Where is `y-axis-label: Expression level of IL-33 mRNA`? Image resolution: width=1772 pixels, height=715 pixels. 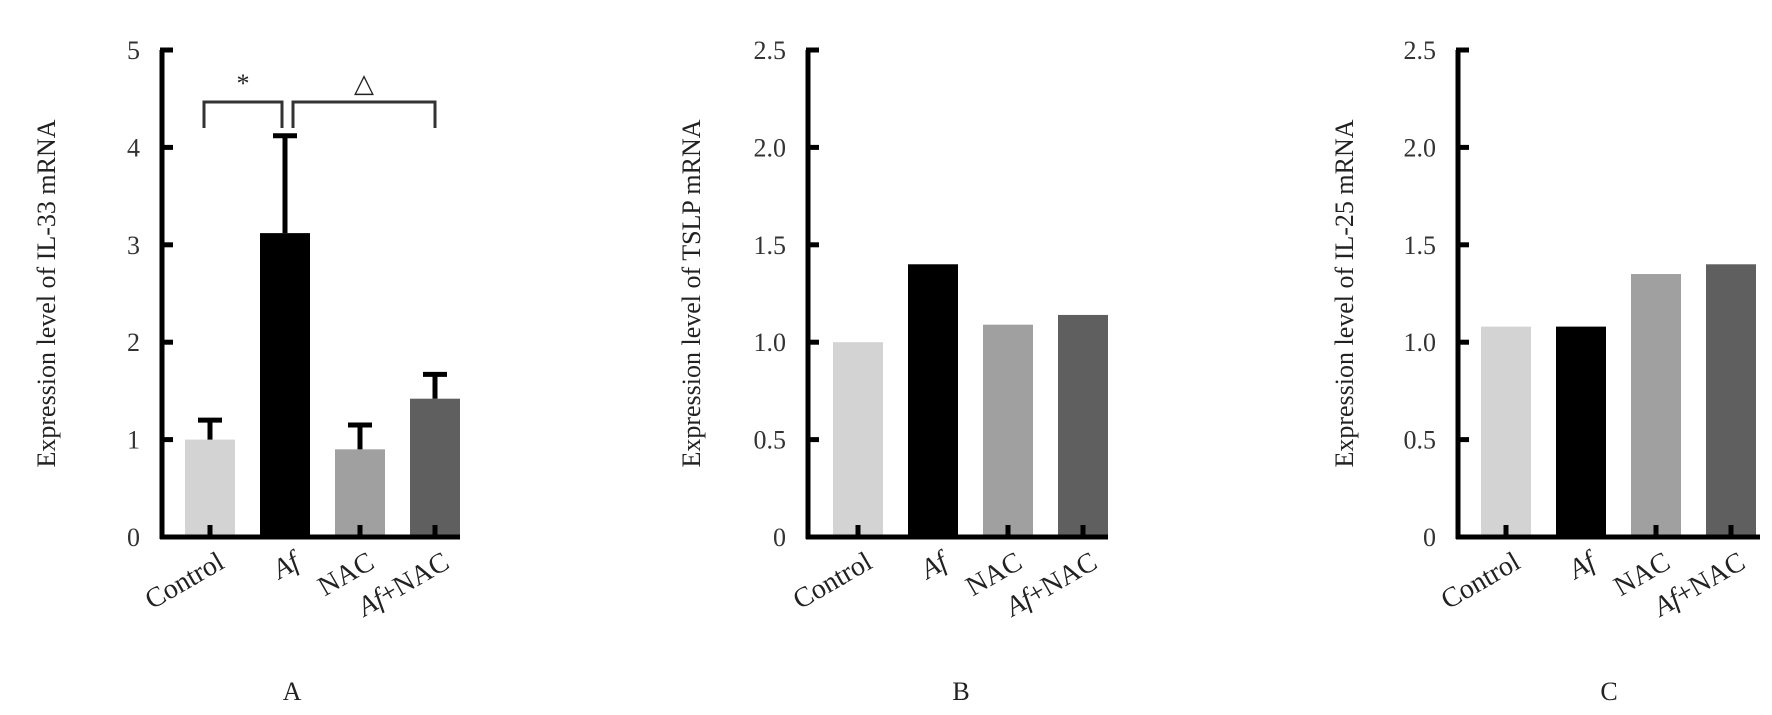
y-axis-label: Expression level of IL-33 mRNA is located at coordinates (46, 293).